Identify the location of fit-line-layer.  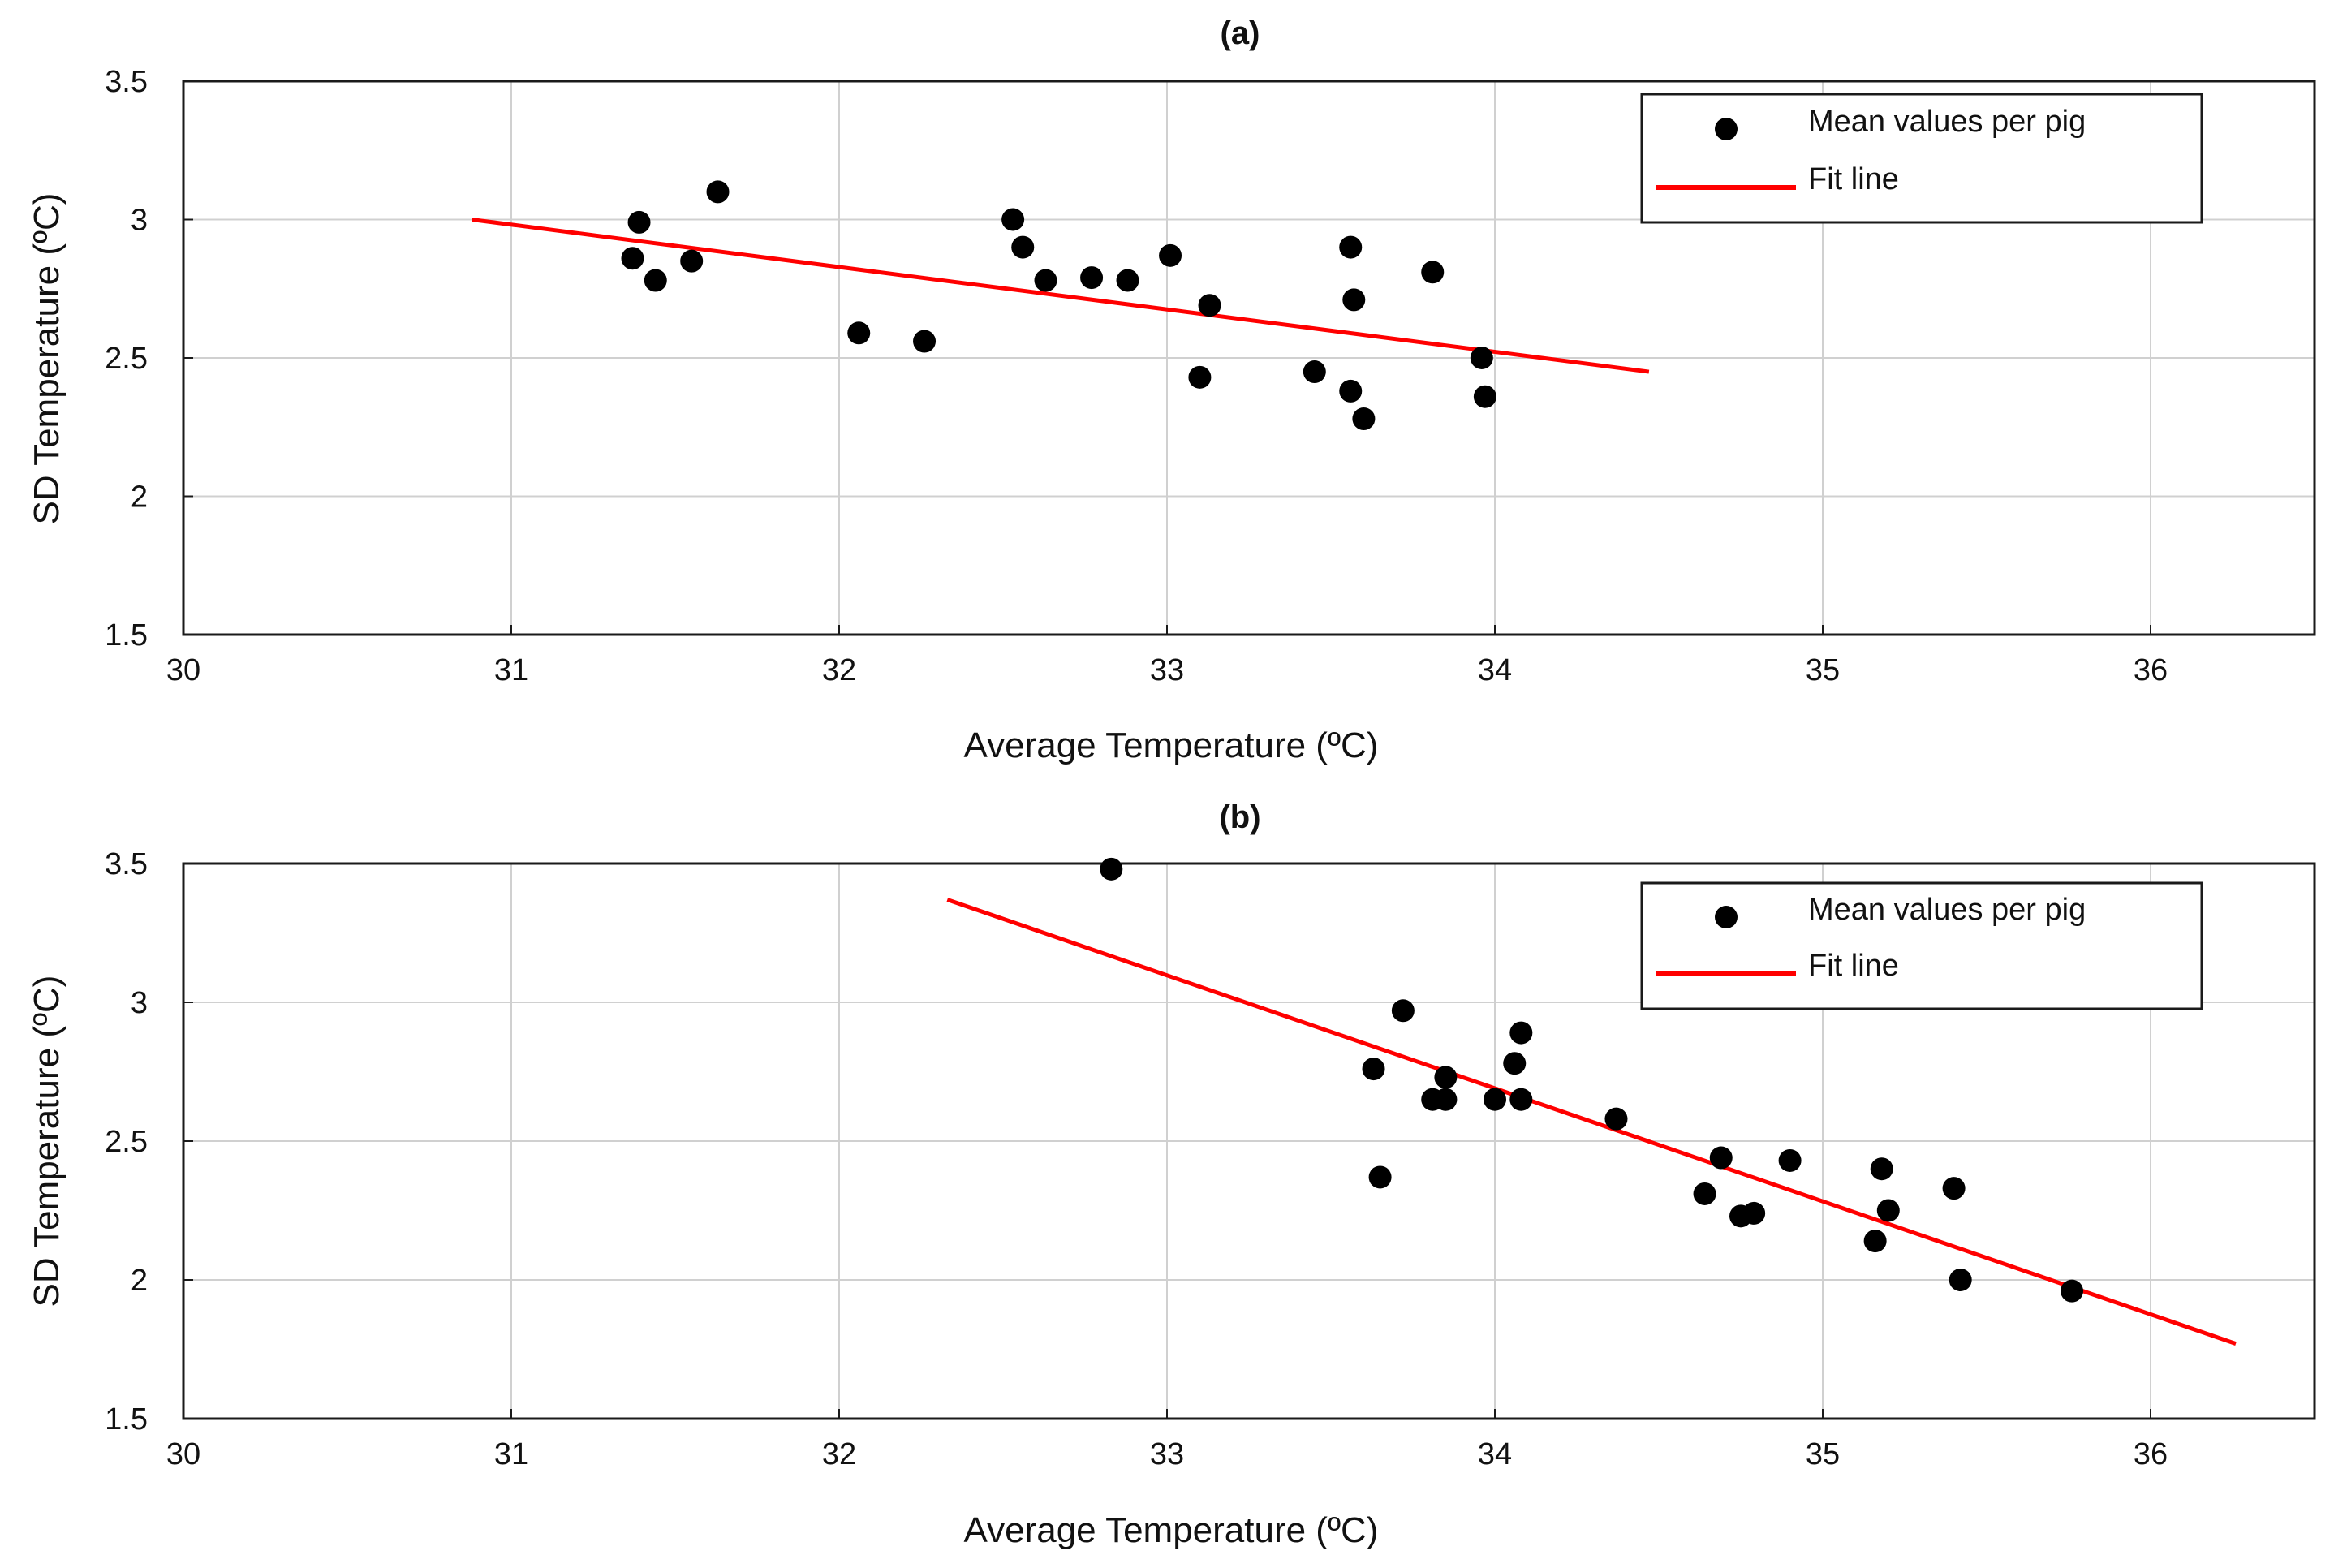
(1061, 296).